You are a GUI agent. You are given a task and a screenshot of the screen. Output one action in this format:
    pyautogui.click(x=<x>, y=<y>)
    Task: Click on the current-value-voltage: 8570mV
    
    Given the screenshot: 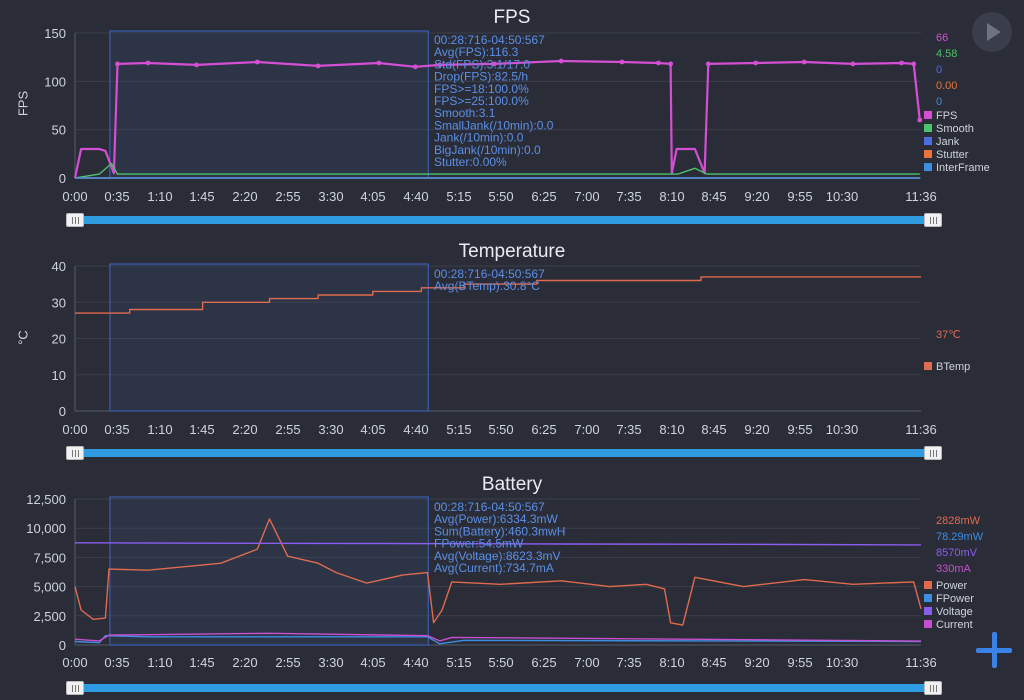 What is the action you would take?
    pyautogui.click(x=957, y=553)
    